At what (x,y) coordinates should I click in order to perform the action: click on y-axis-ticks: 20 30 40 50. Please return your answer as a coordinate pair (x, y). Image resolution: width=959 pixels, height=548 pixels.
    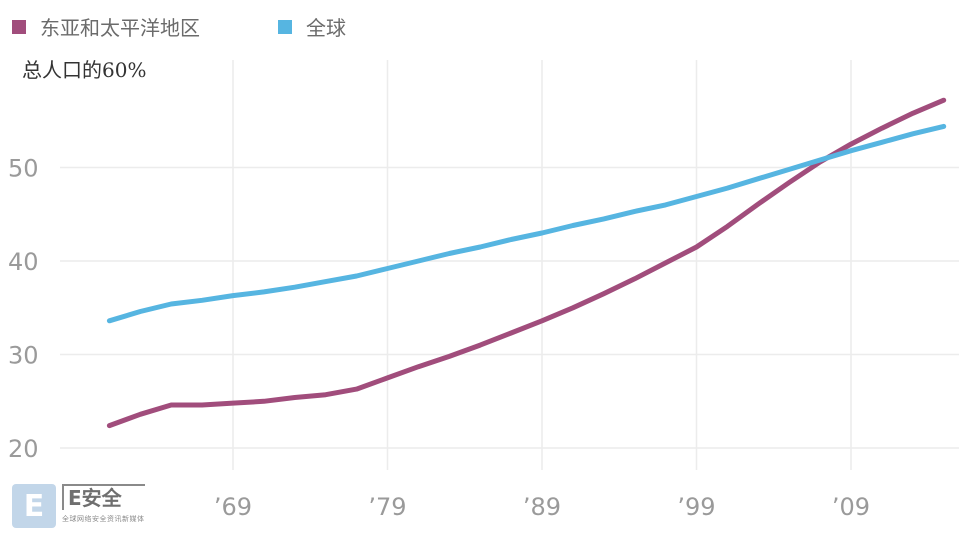
    Looking at the image, I should click on (23, 309).